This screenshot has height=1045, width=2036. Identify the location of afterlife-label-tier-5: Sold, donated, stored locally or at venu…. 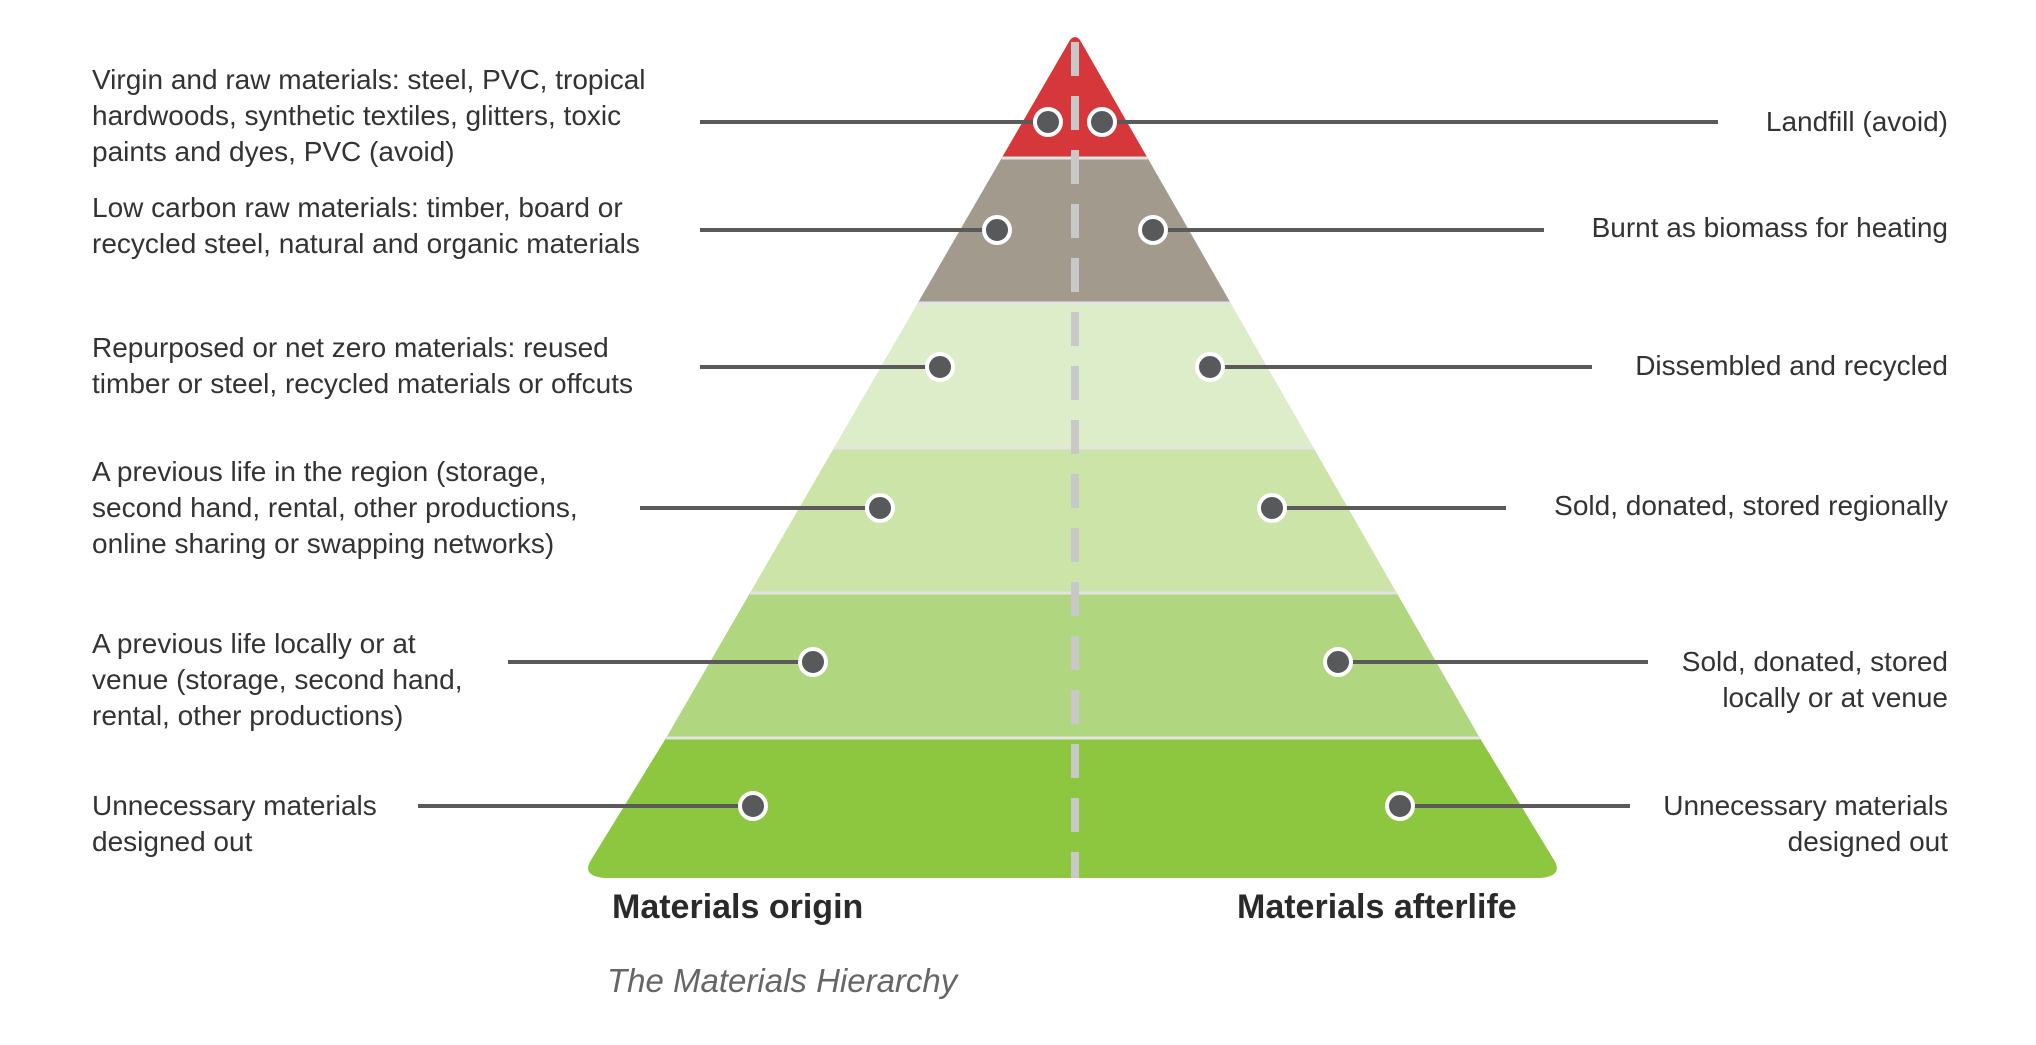
(1814, 679).